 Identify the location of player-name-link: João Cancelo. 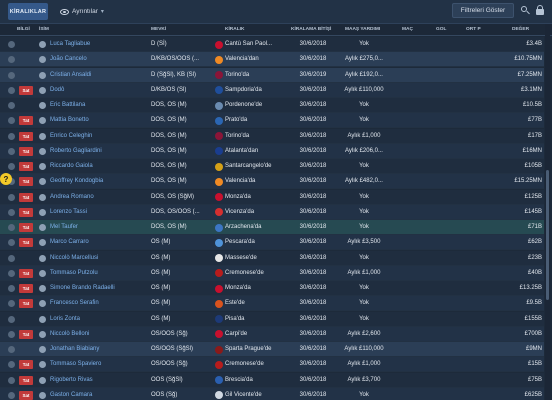
(68, 59).